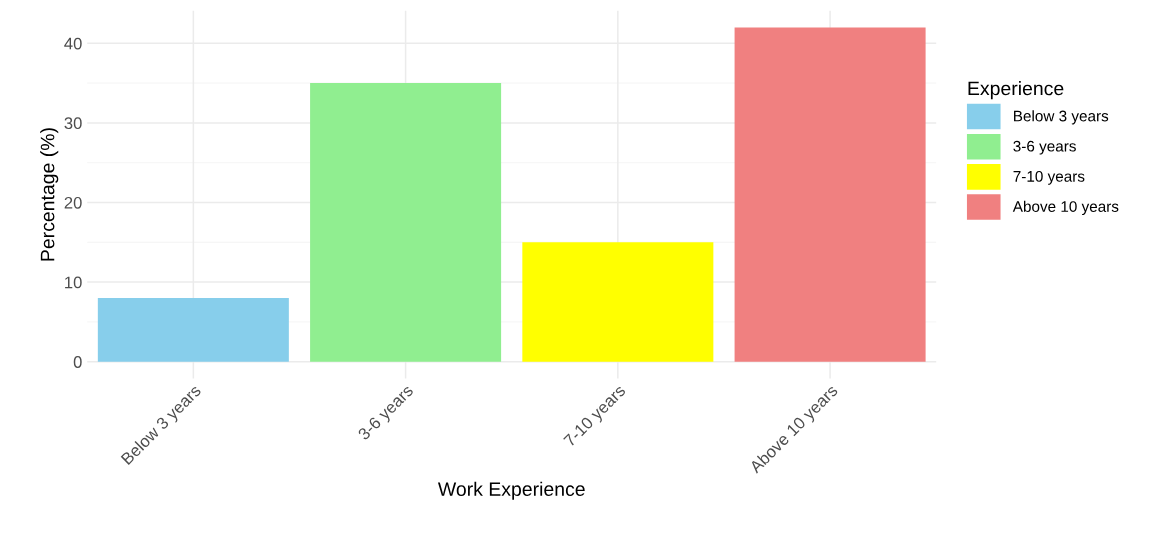  I want to click on legend-label: Above 10 years, so click(1065, 207).